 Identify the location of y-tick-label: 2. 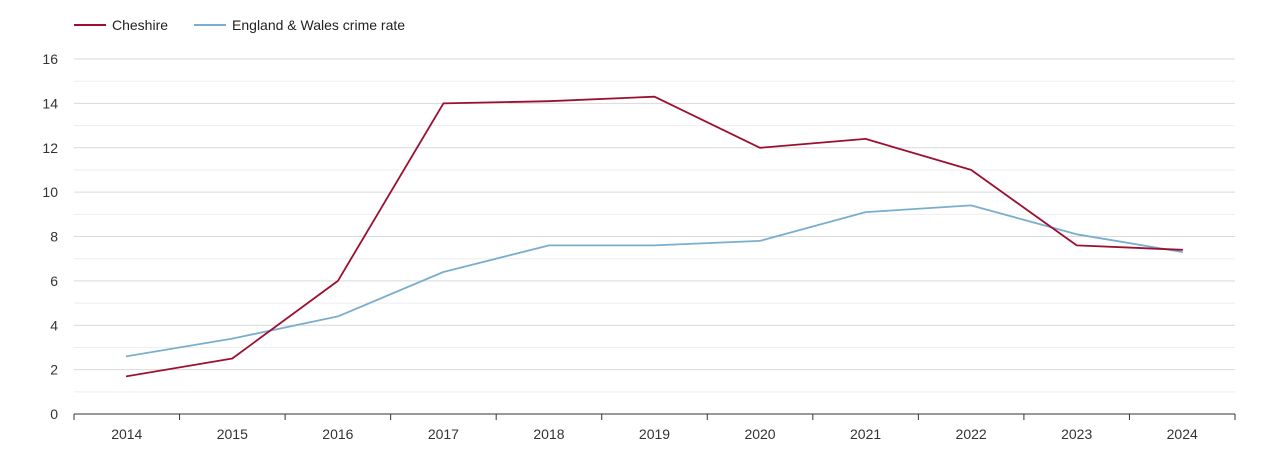
(54, 370).